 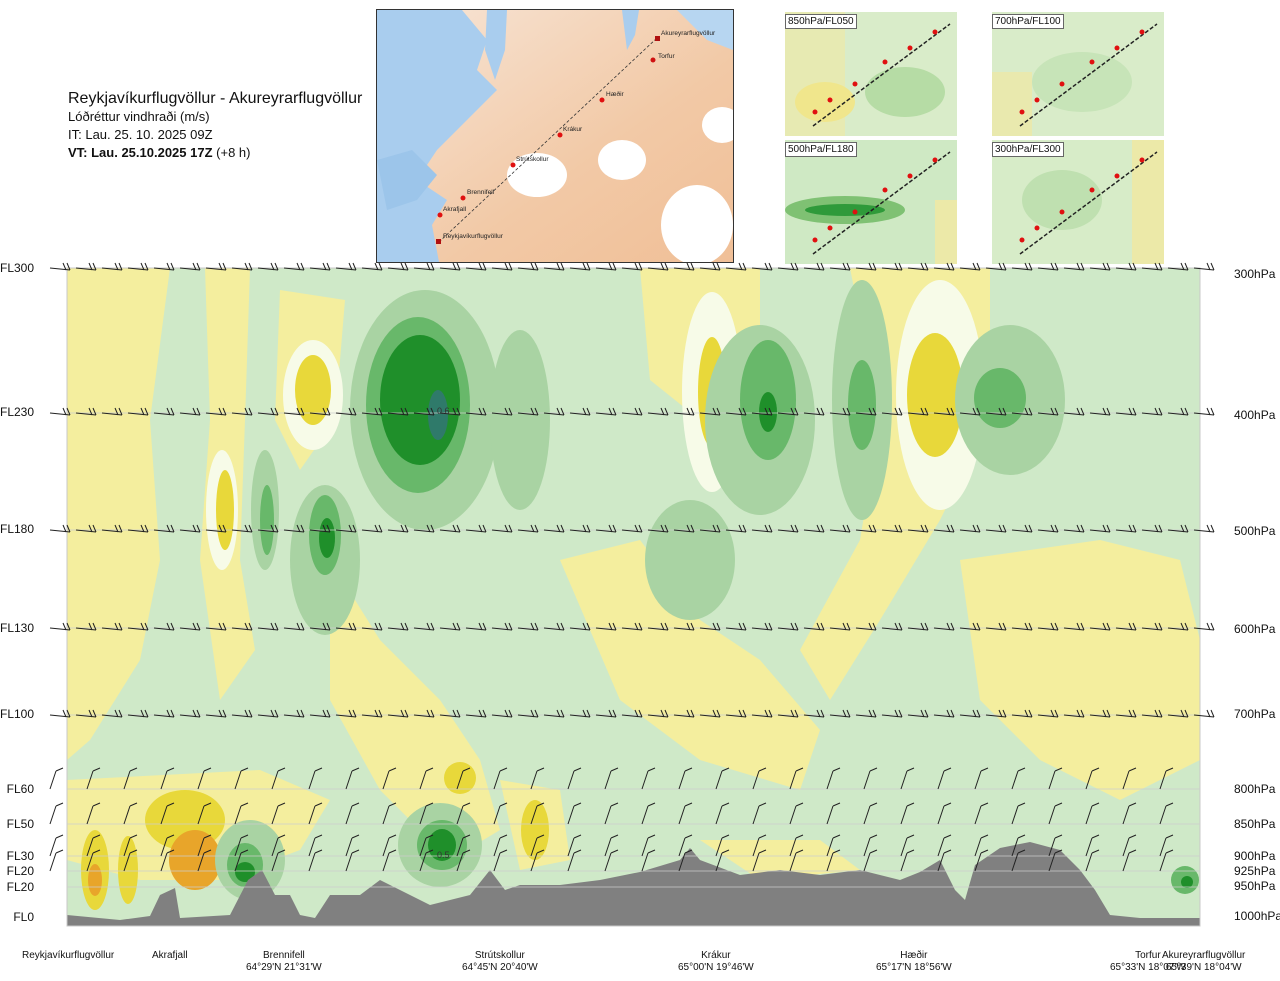 I want to click on fl-label: FL0, so click(x=23, y=917).